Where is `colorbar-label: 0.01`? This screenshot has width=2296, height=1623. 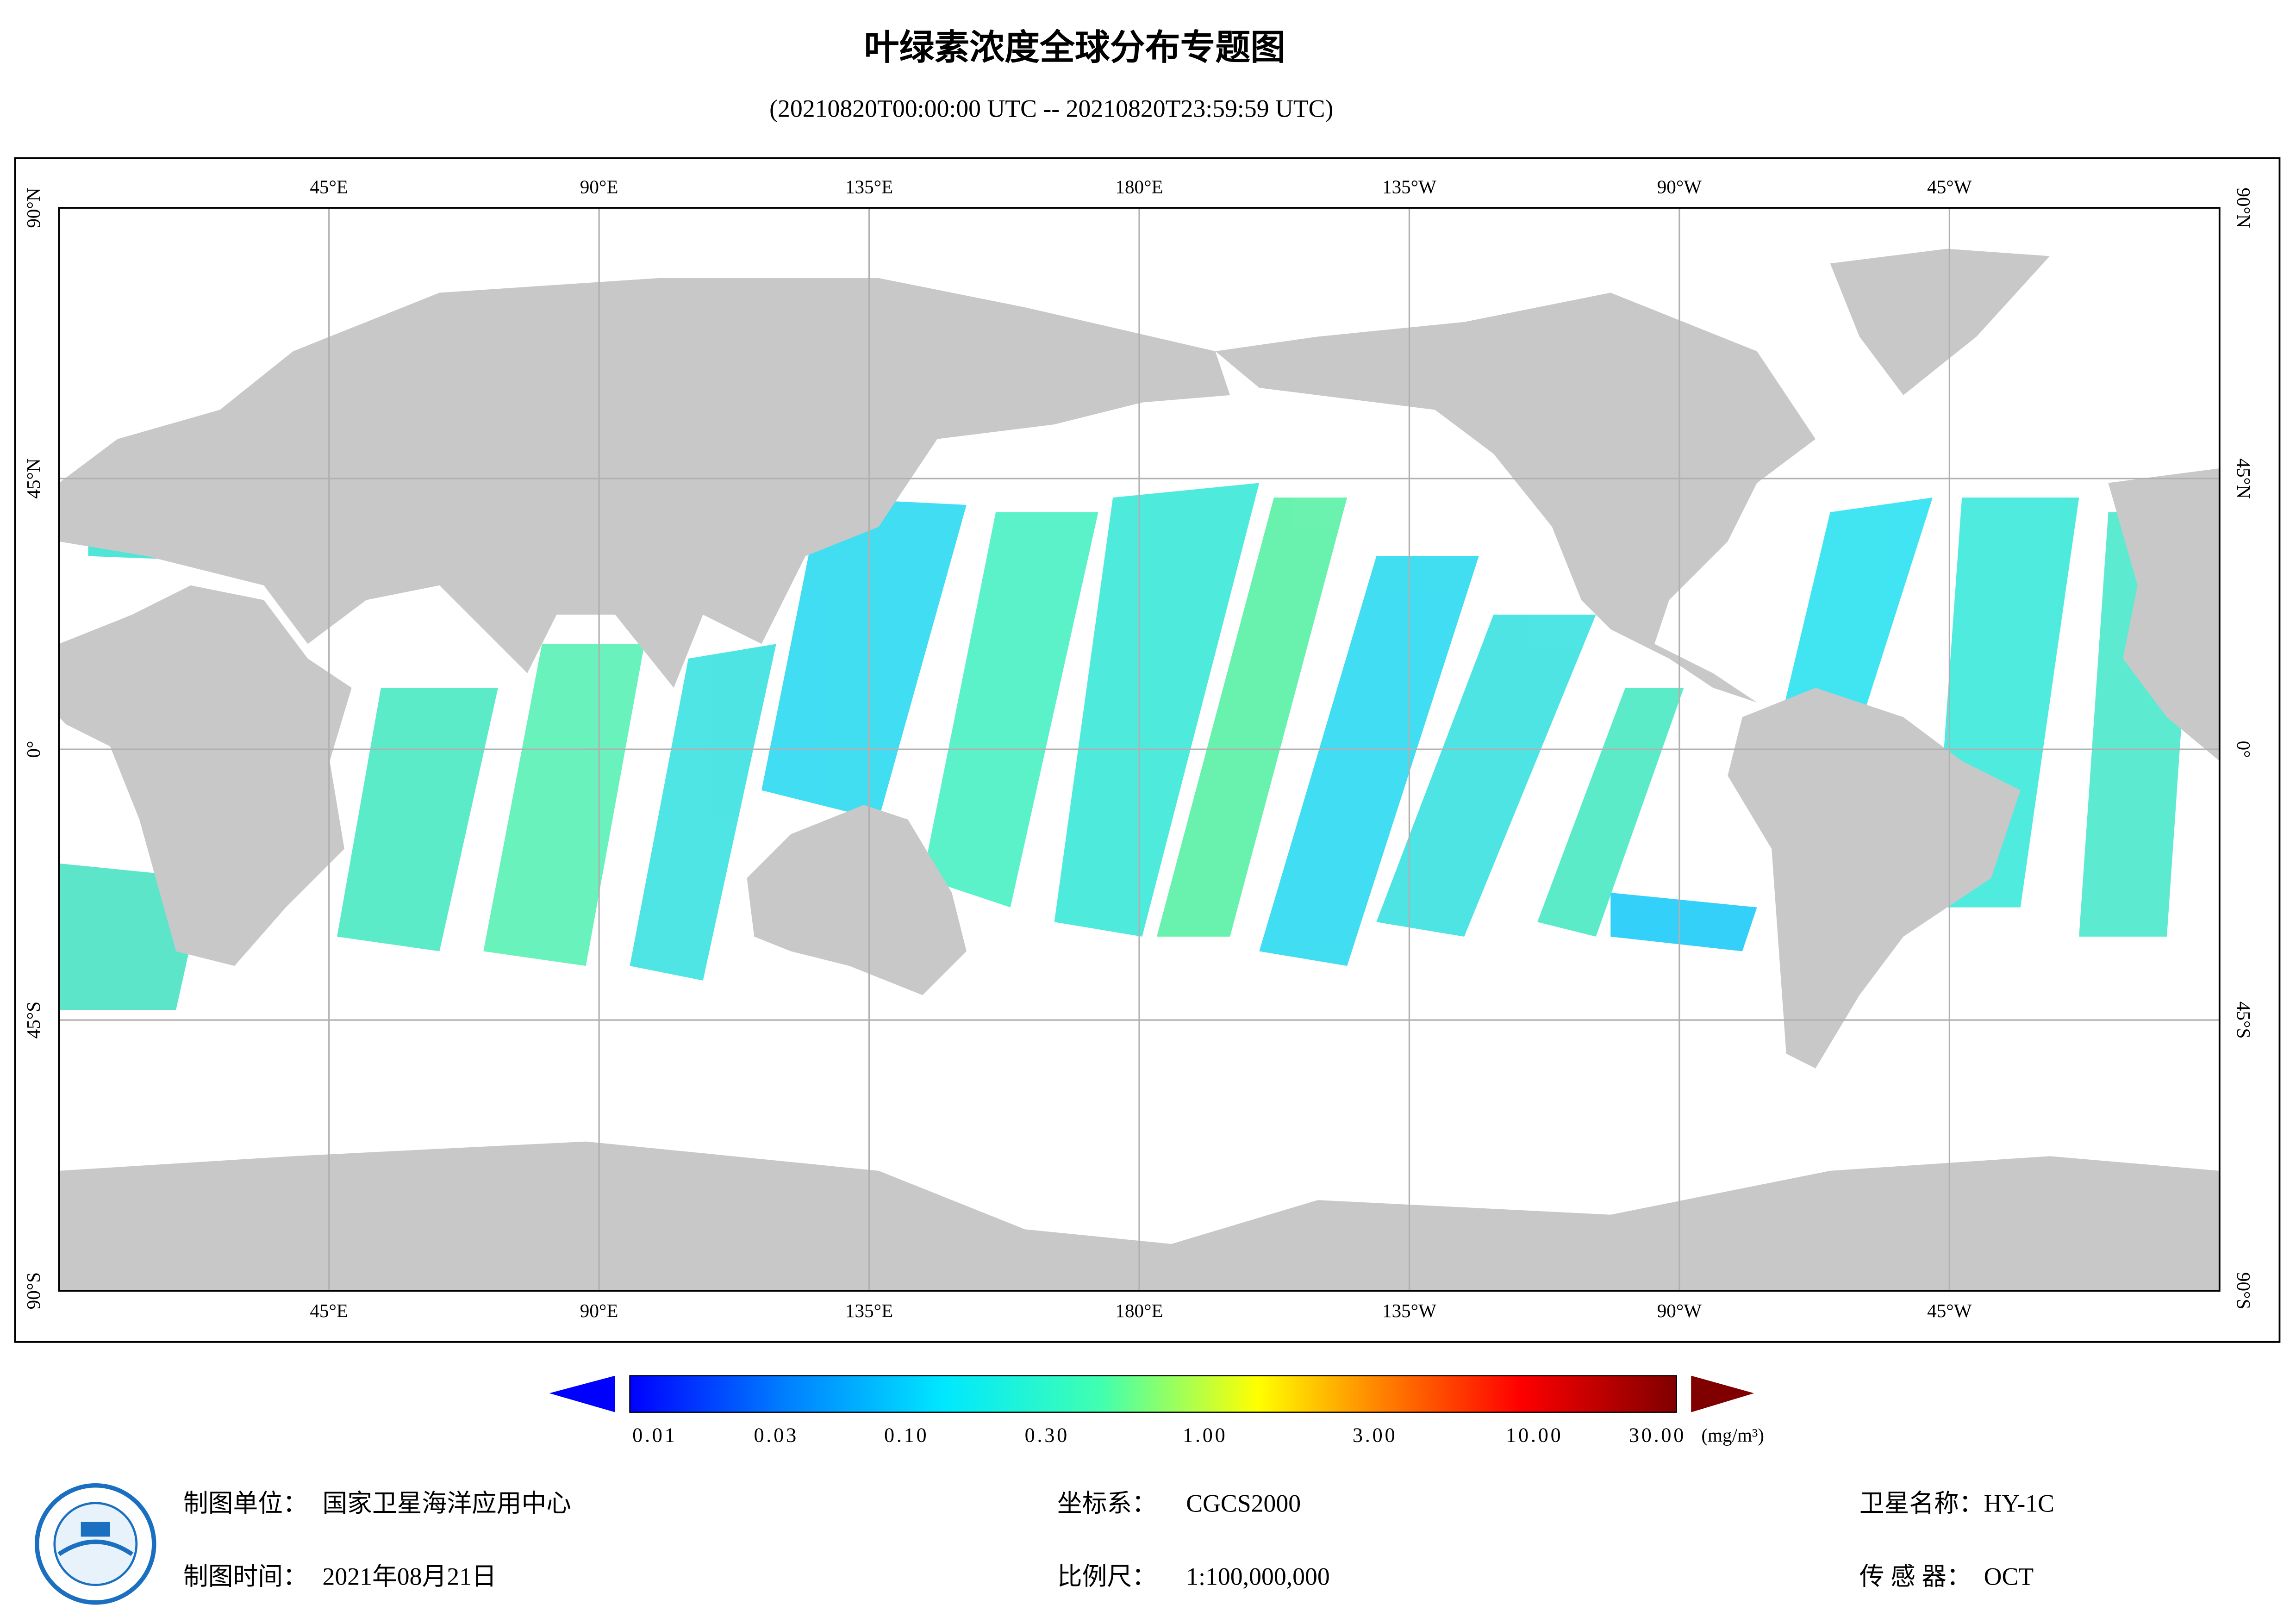
colorbar-label: 0.01 is located at coordinates (654, 1435).